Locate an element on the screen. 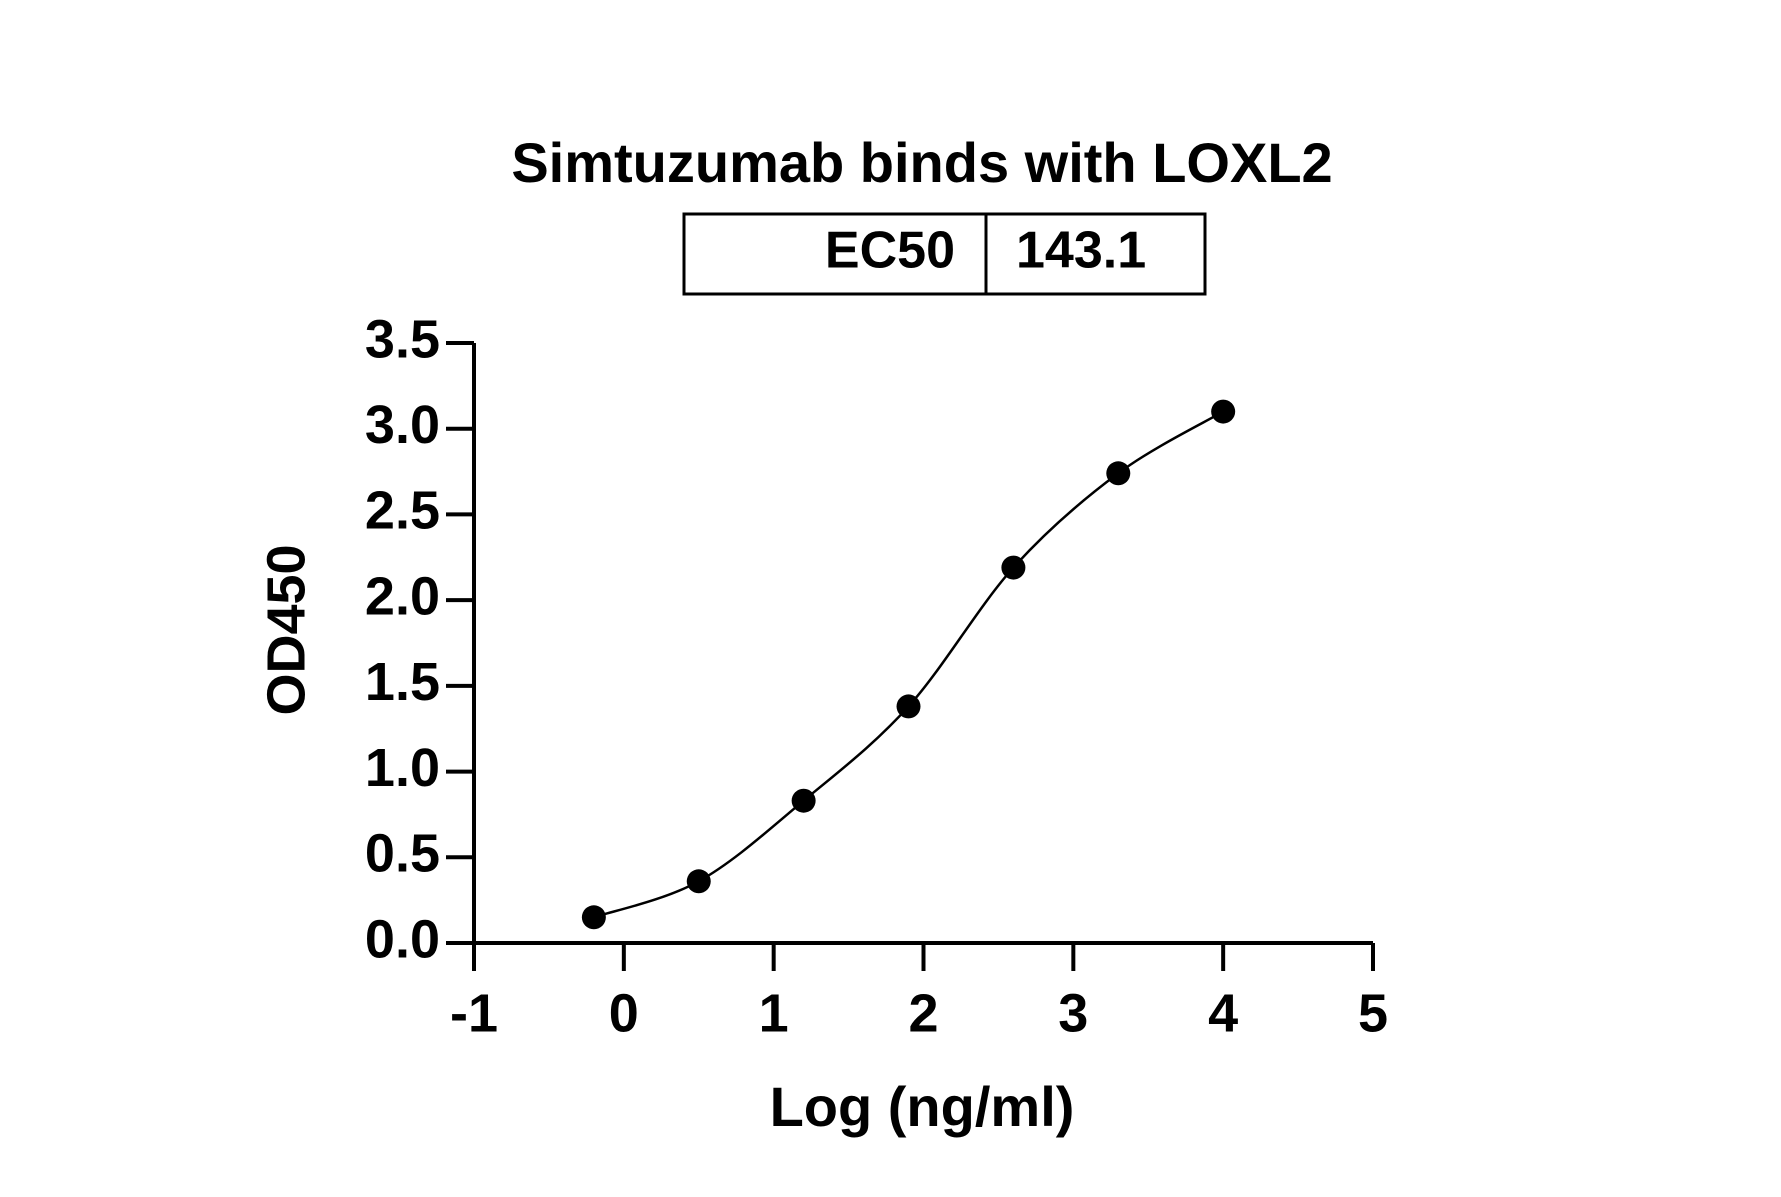 This screenshot has width=1781, height=1197. ec50-box is located at coordinates (944, 254).